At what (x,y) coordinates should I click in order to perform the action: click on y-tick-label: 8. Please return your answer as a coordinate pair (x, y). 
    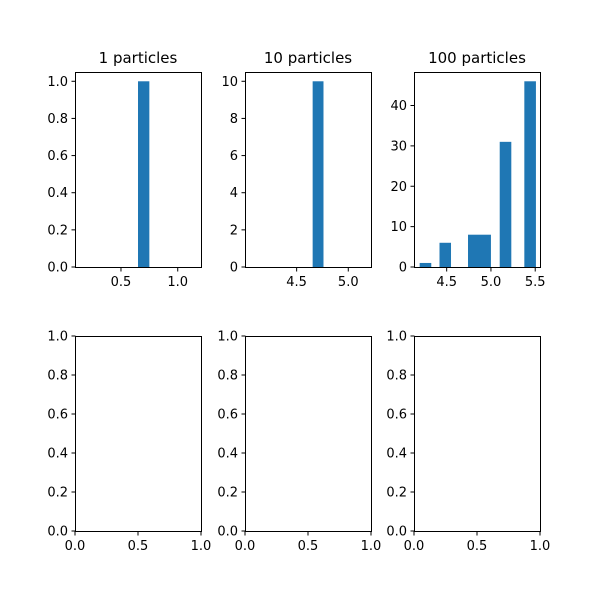
    Looking at the image, I should click on (234, 119).